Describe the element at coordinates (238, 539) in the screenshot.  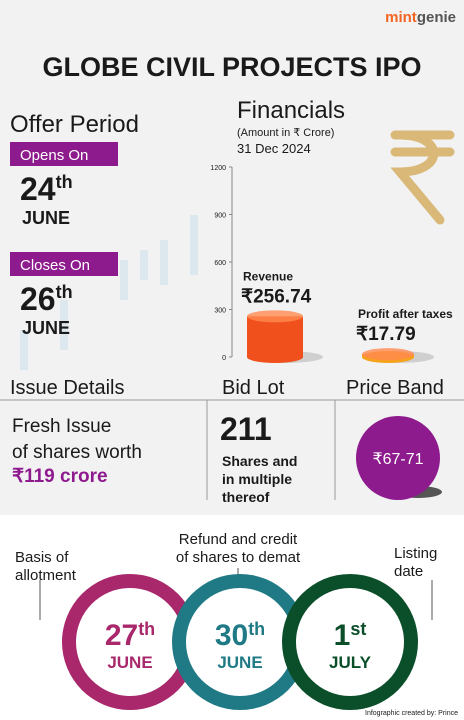
I see `text-line: Refund and credit` at that location.